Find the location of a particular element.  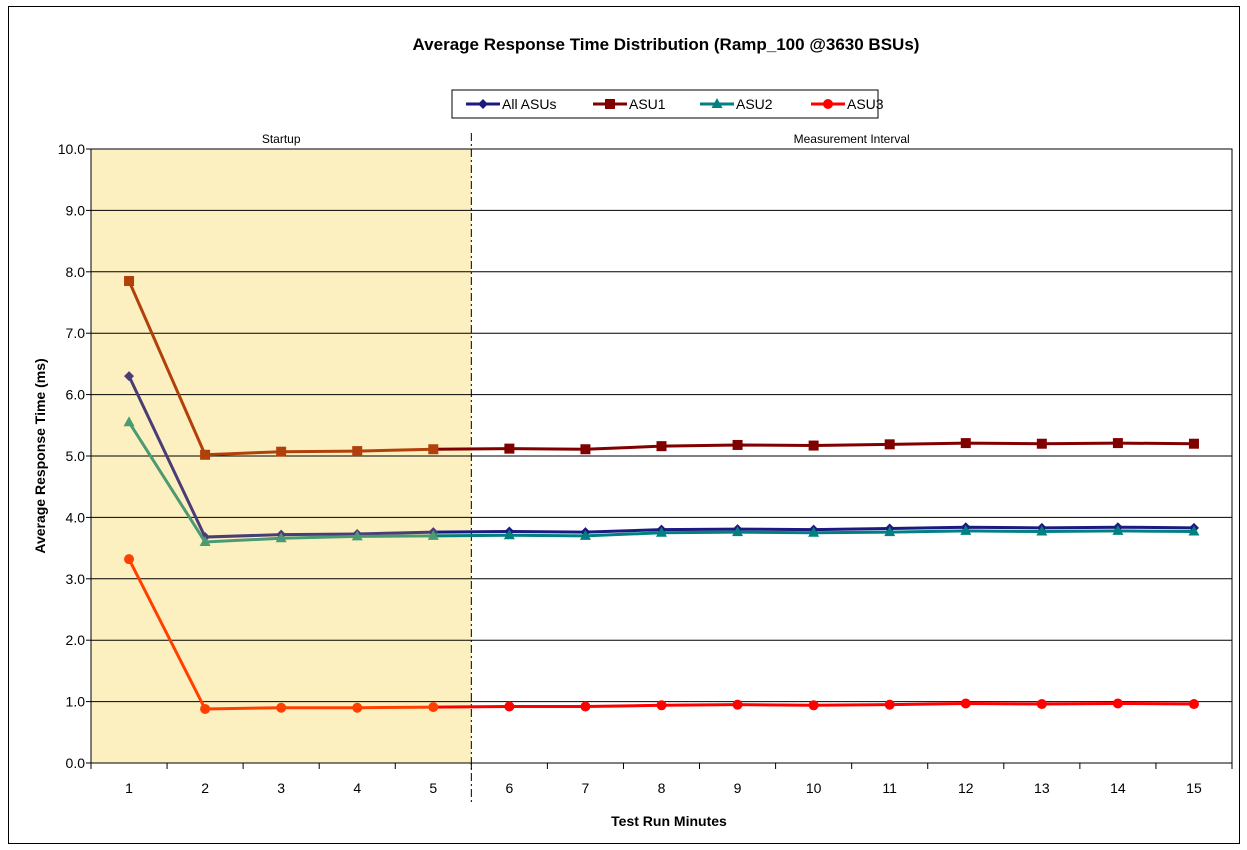

all-asus-point is located at coordinates (129, 376).